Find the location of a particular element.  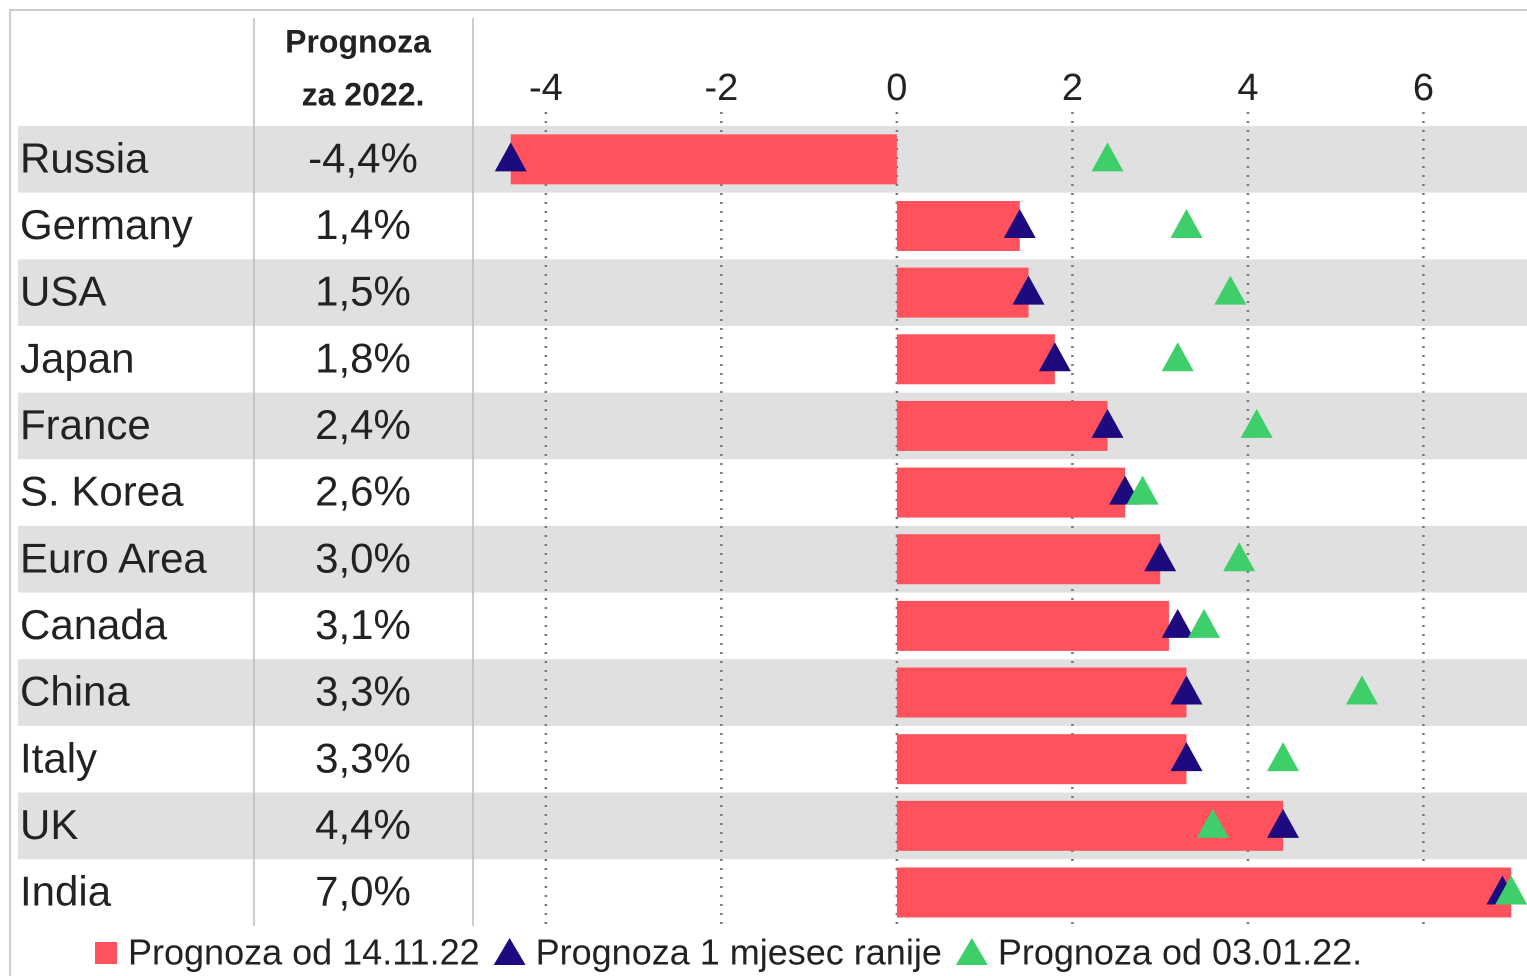

value-label: 3,1% is located at coordinates (363, 624).